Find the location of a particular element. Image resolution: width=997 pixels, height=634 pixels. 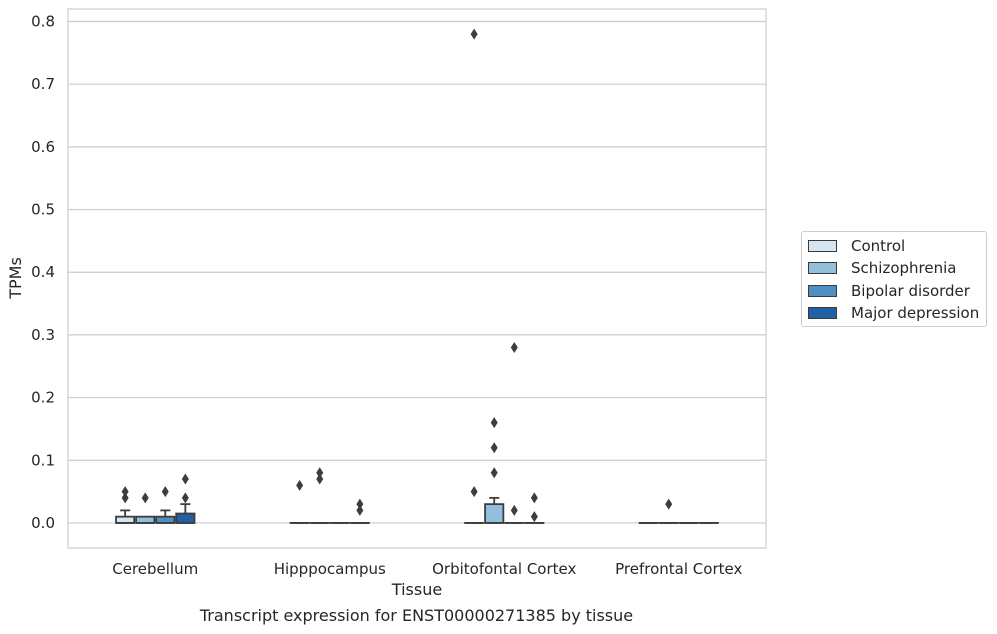

y-tick-label: 0.2 is located at coordinates (43, 398).